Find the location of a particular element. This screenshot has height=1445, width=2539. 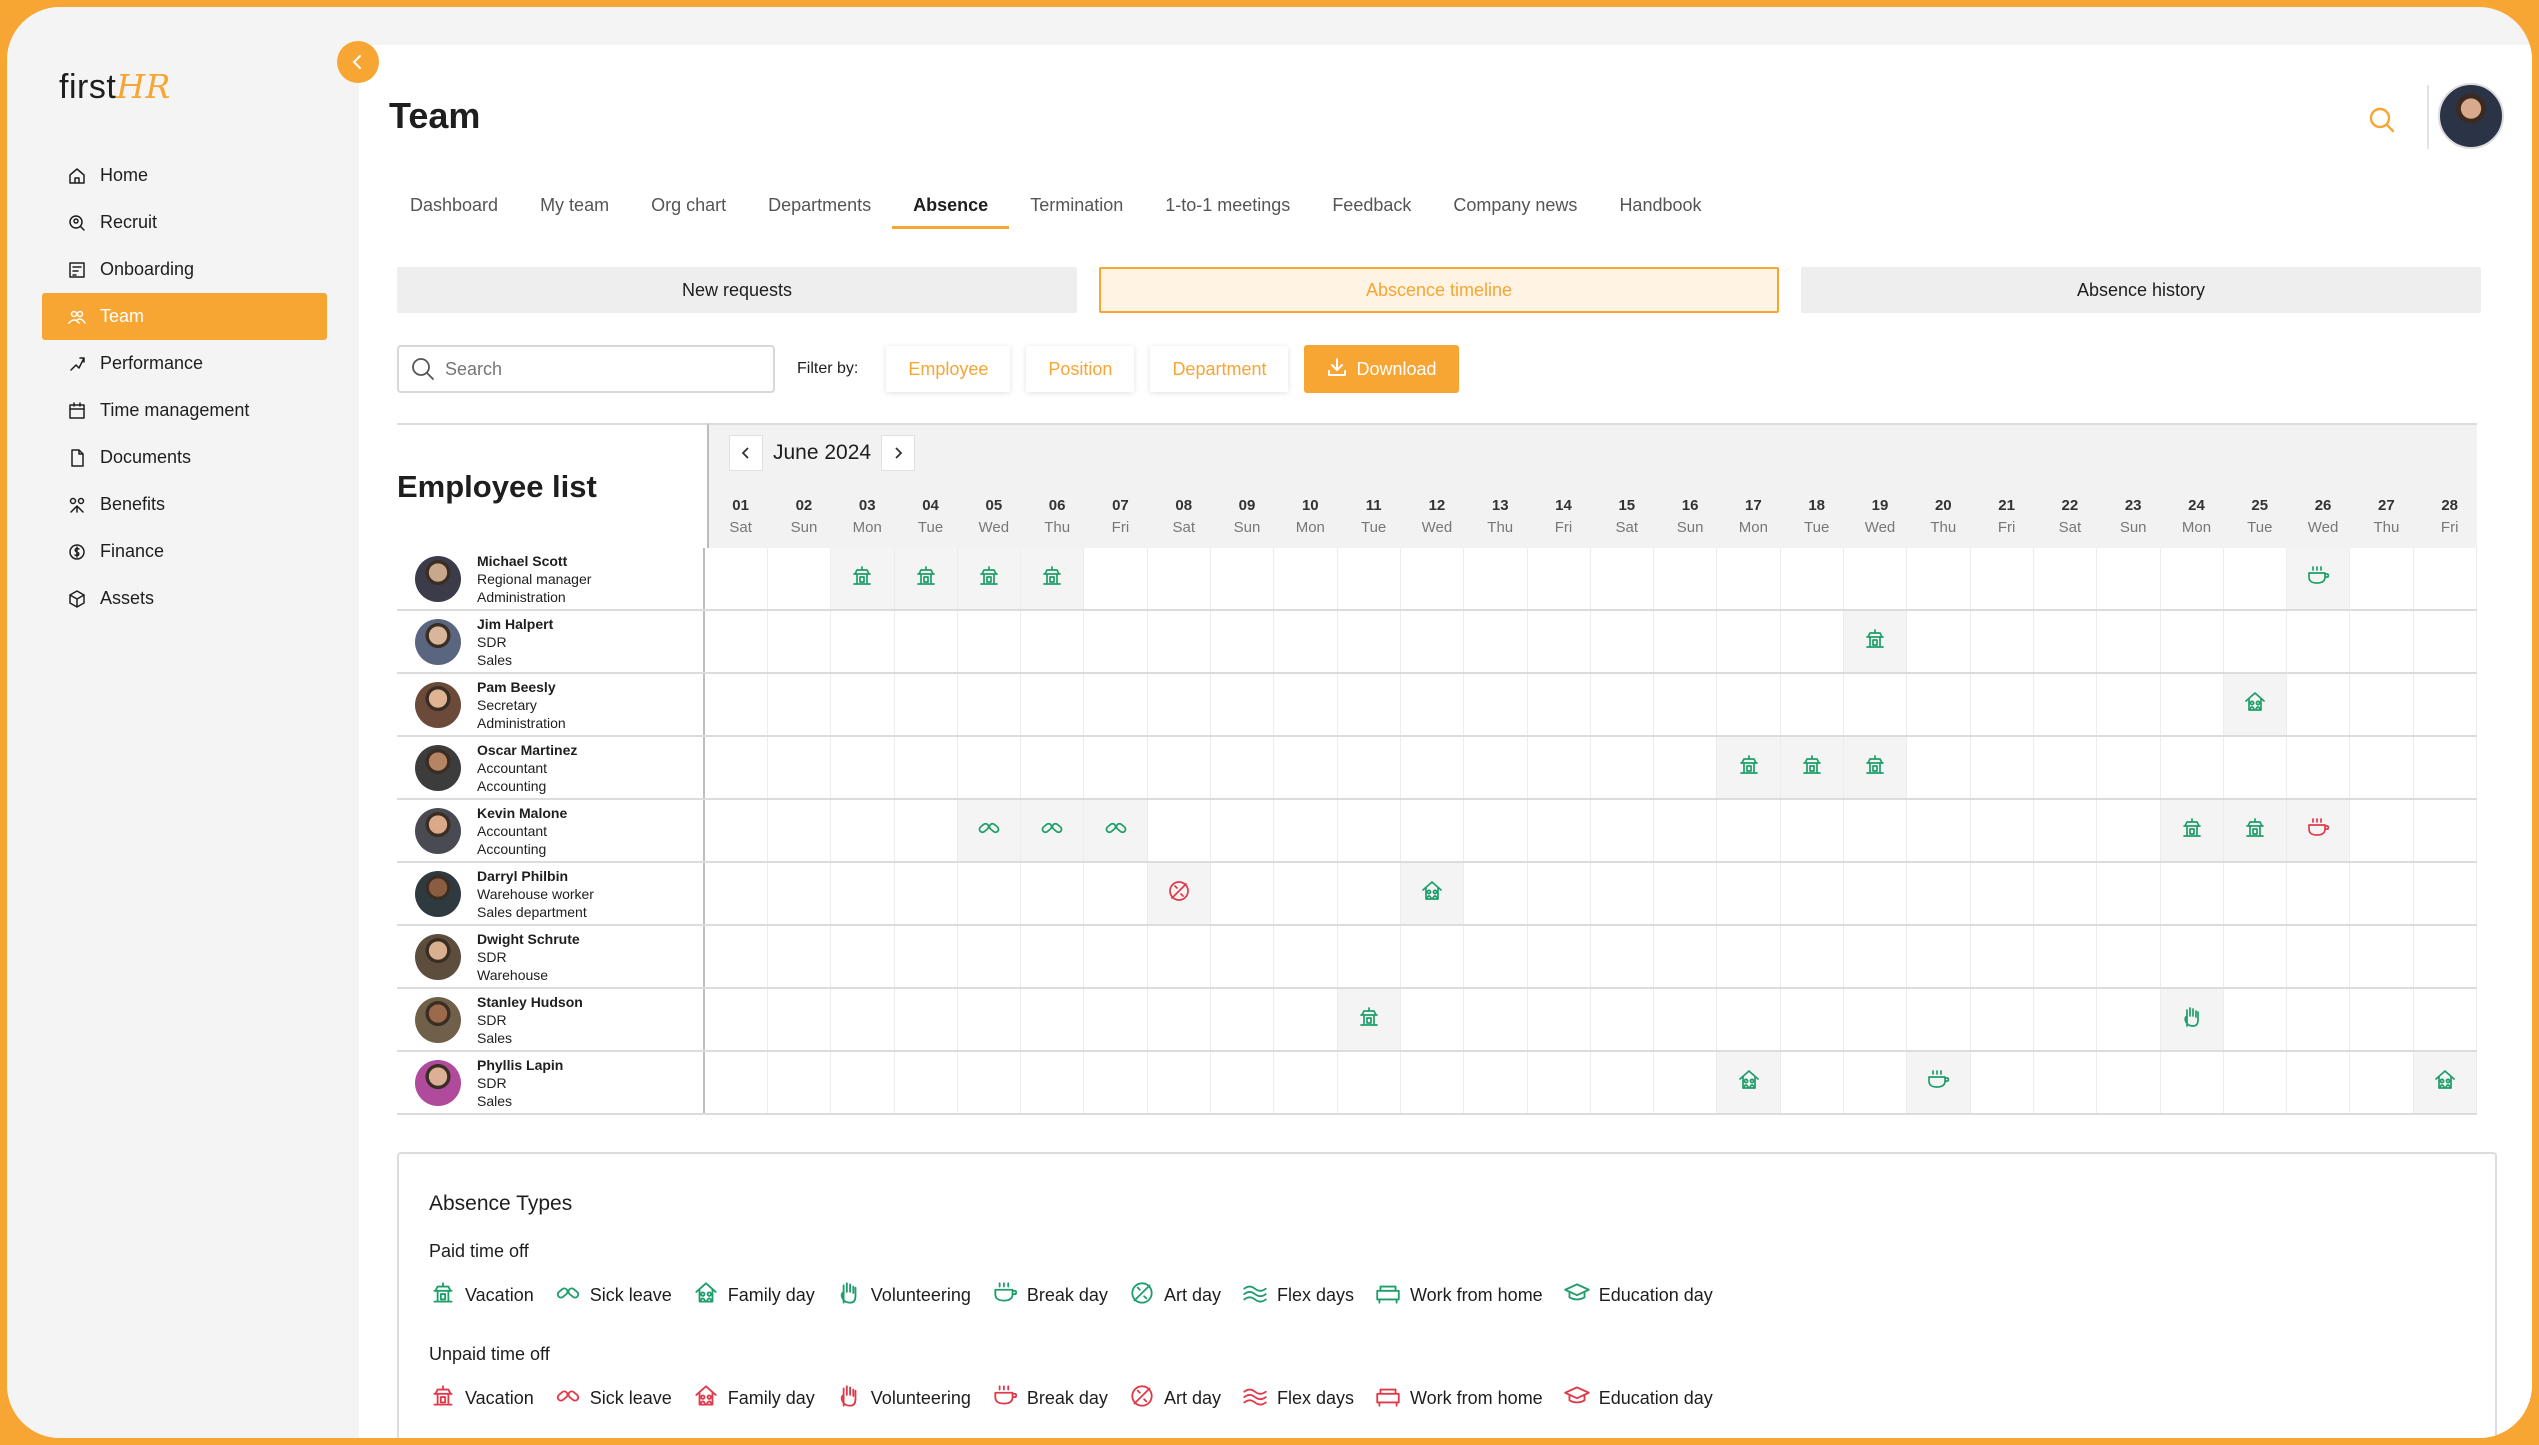

download-button: Download is located at coordinates (1381, 369).